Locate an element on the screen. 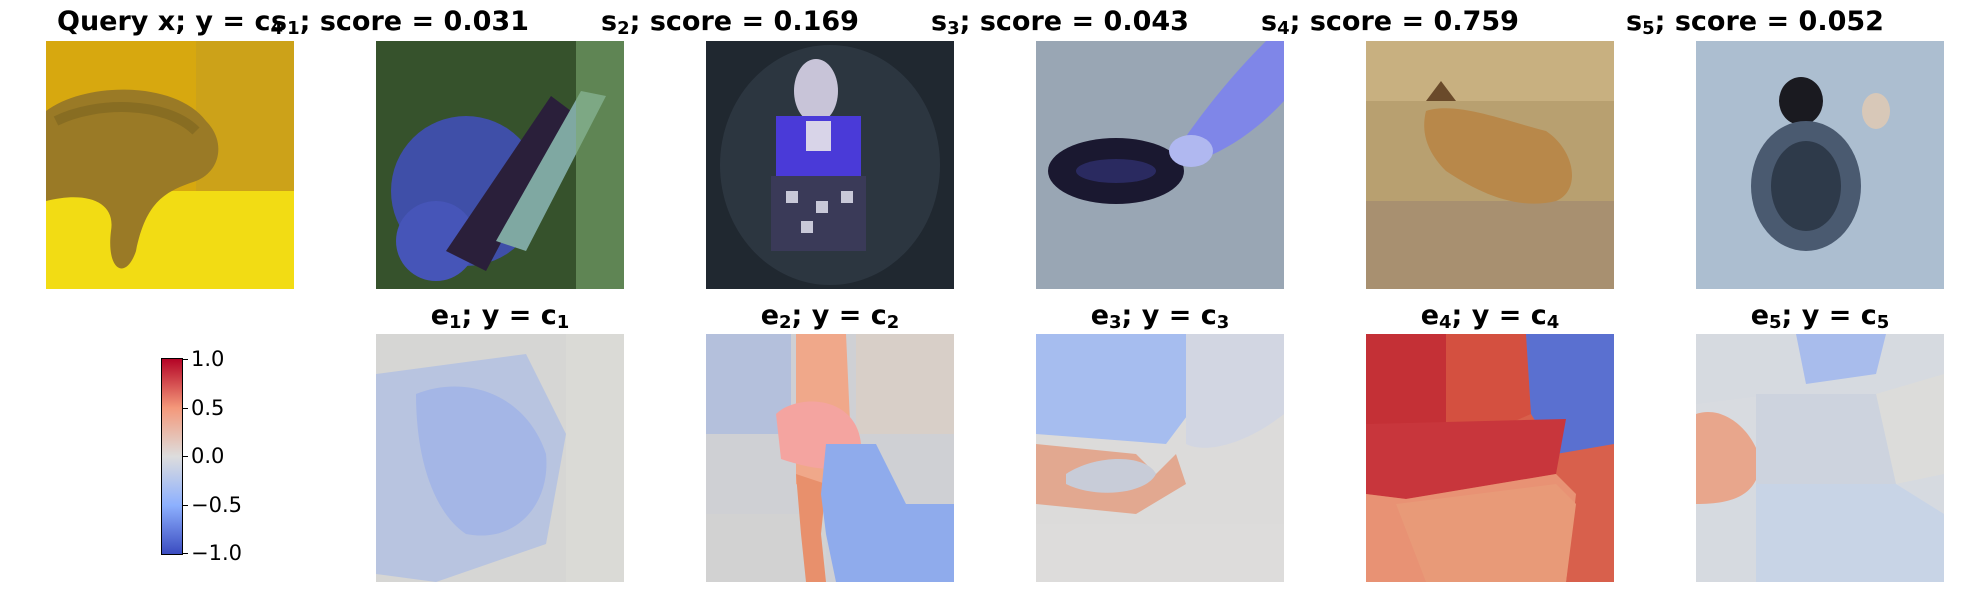 The width and height of the screenshot is (1963, 591). colorbar-label: 1.0 is located at coordinates (208, 359).